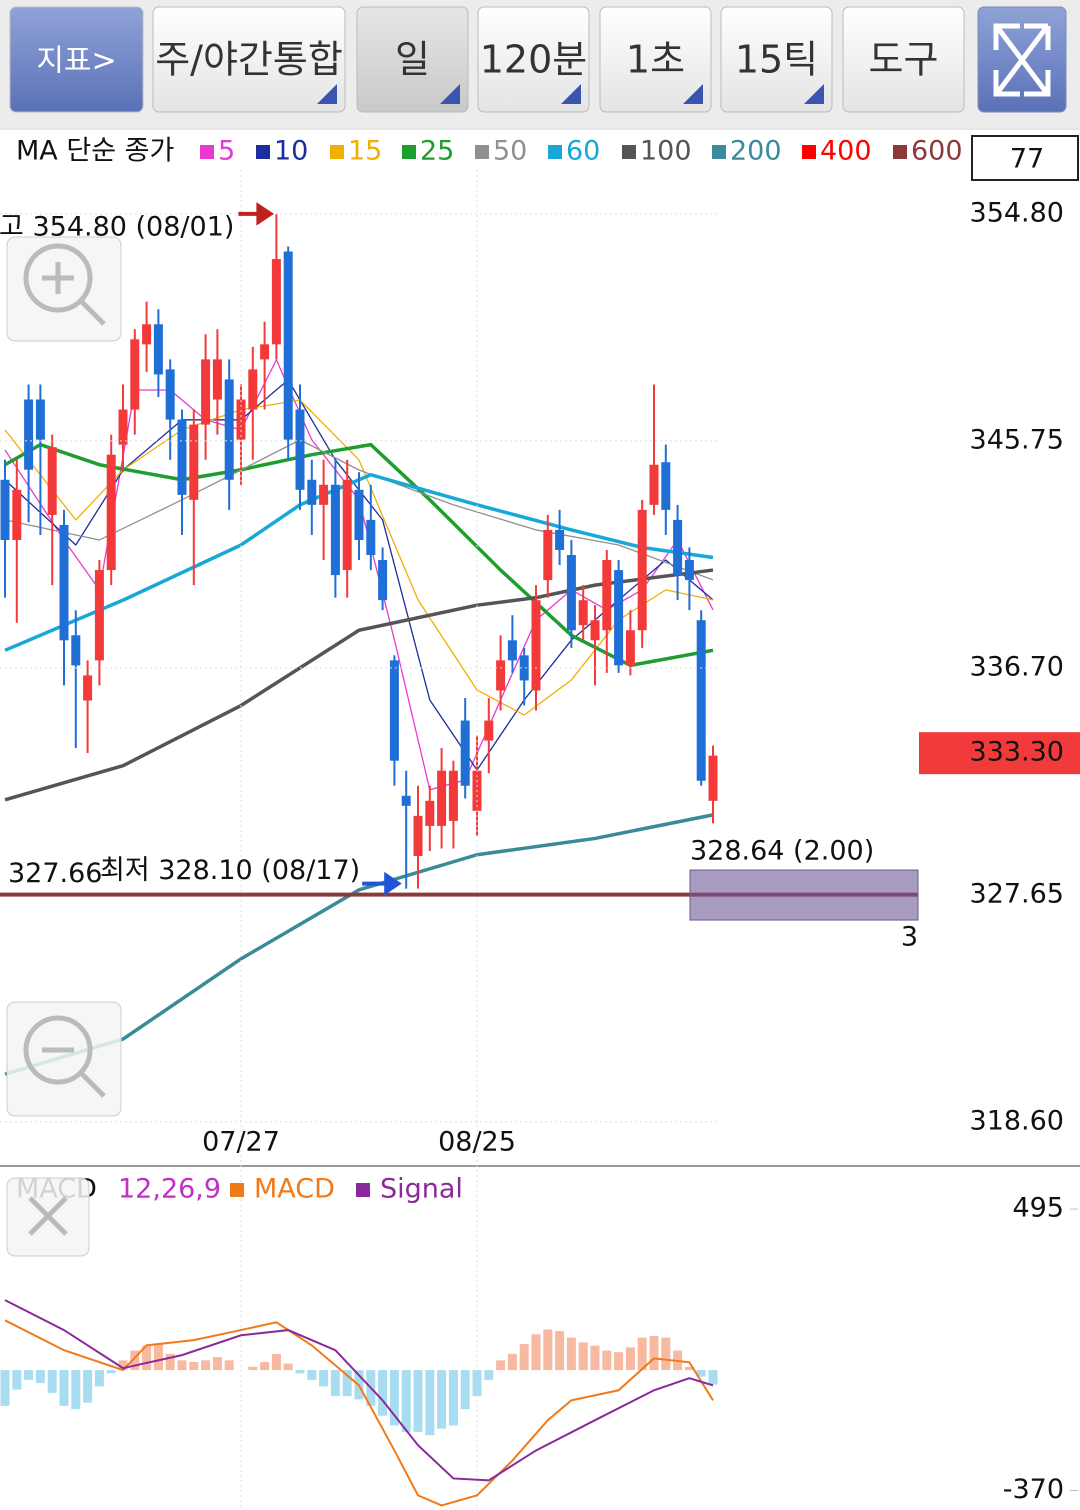  Describe the element at coordinates (510, 151) in the screenshot. I see `legend-label: 50` at that location.